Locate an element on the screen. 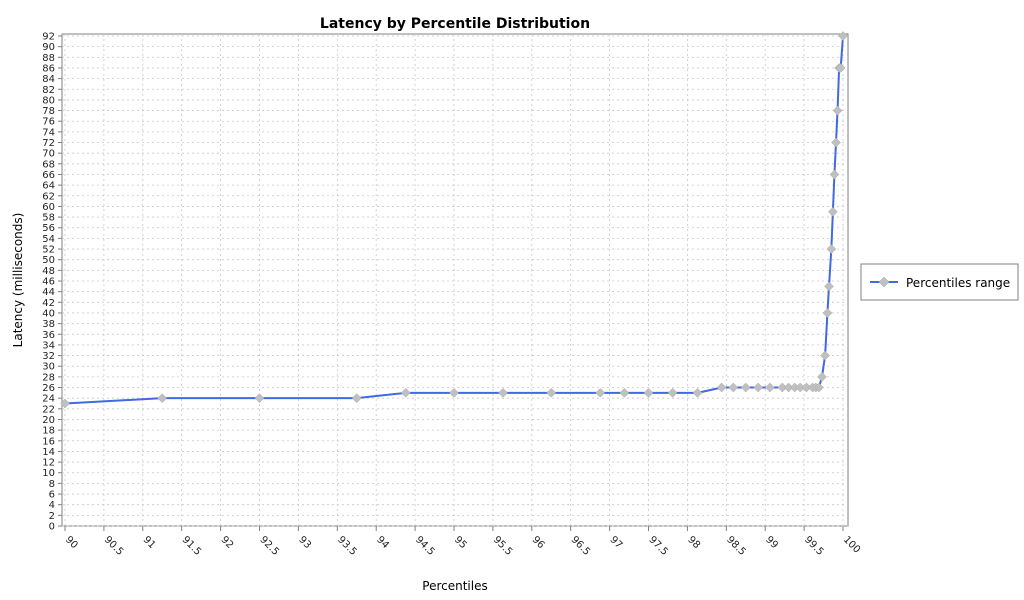  y-tick-label: 50 is located at coordinates (48, 260).